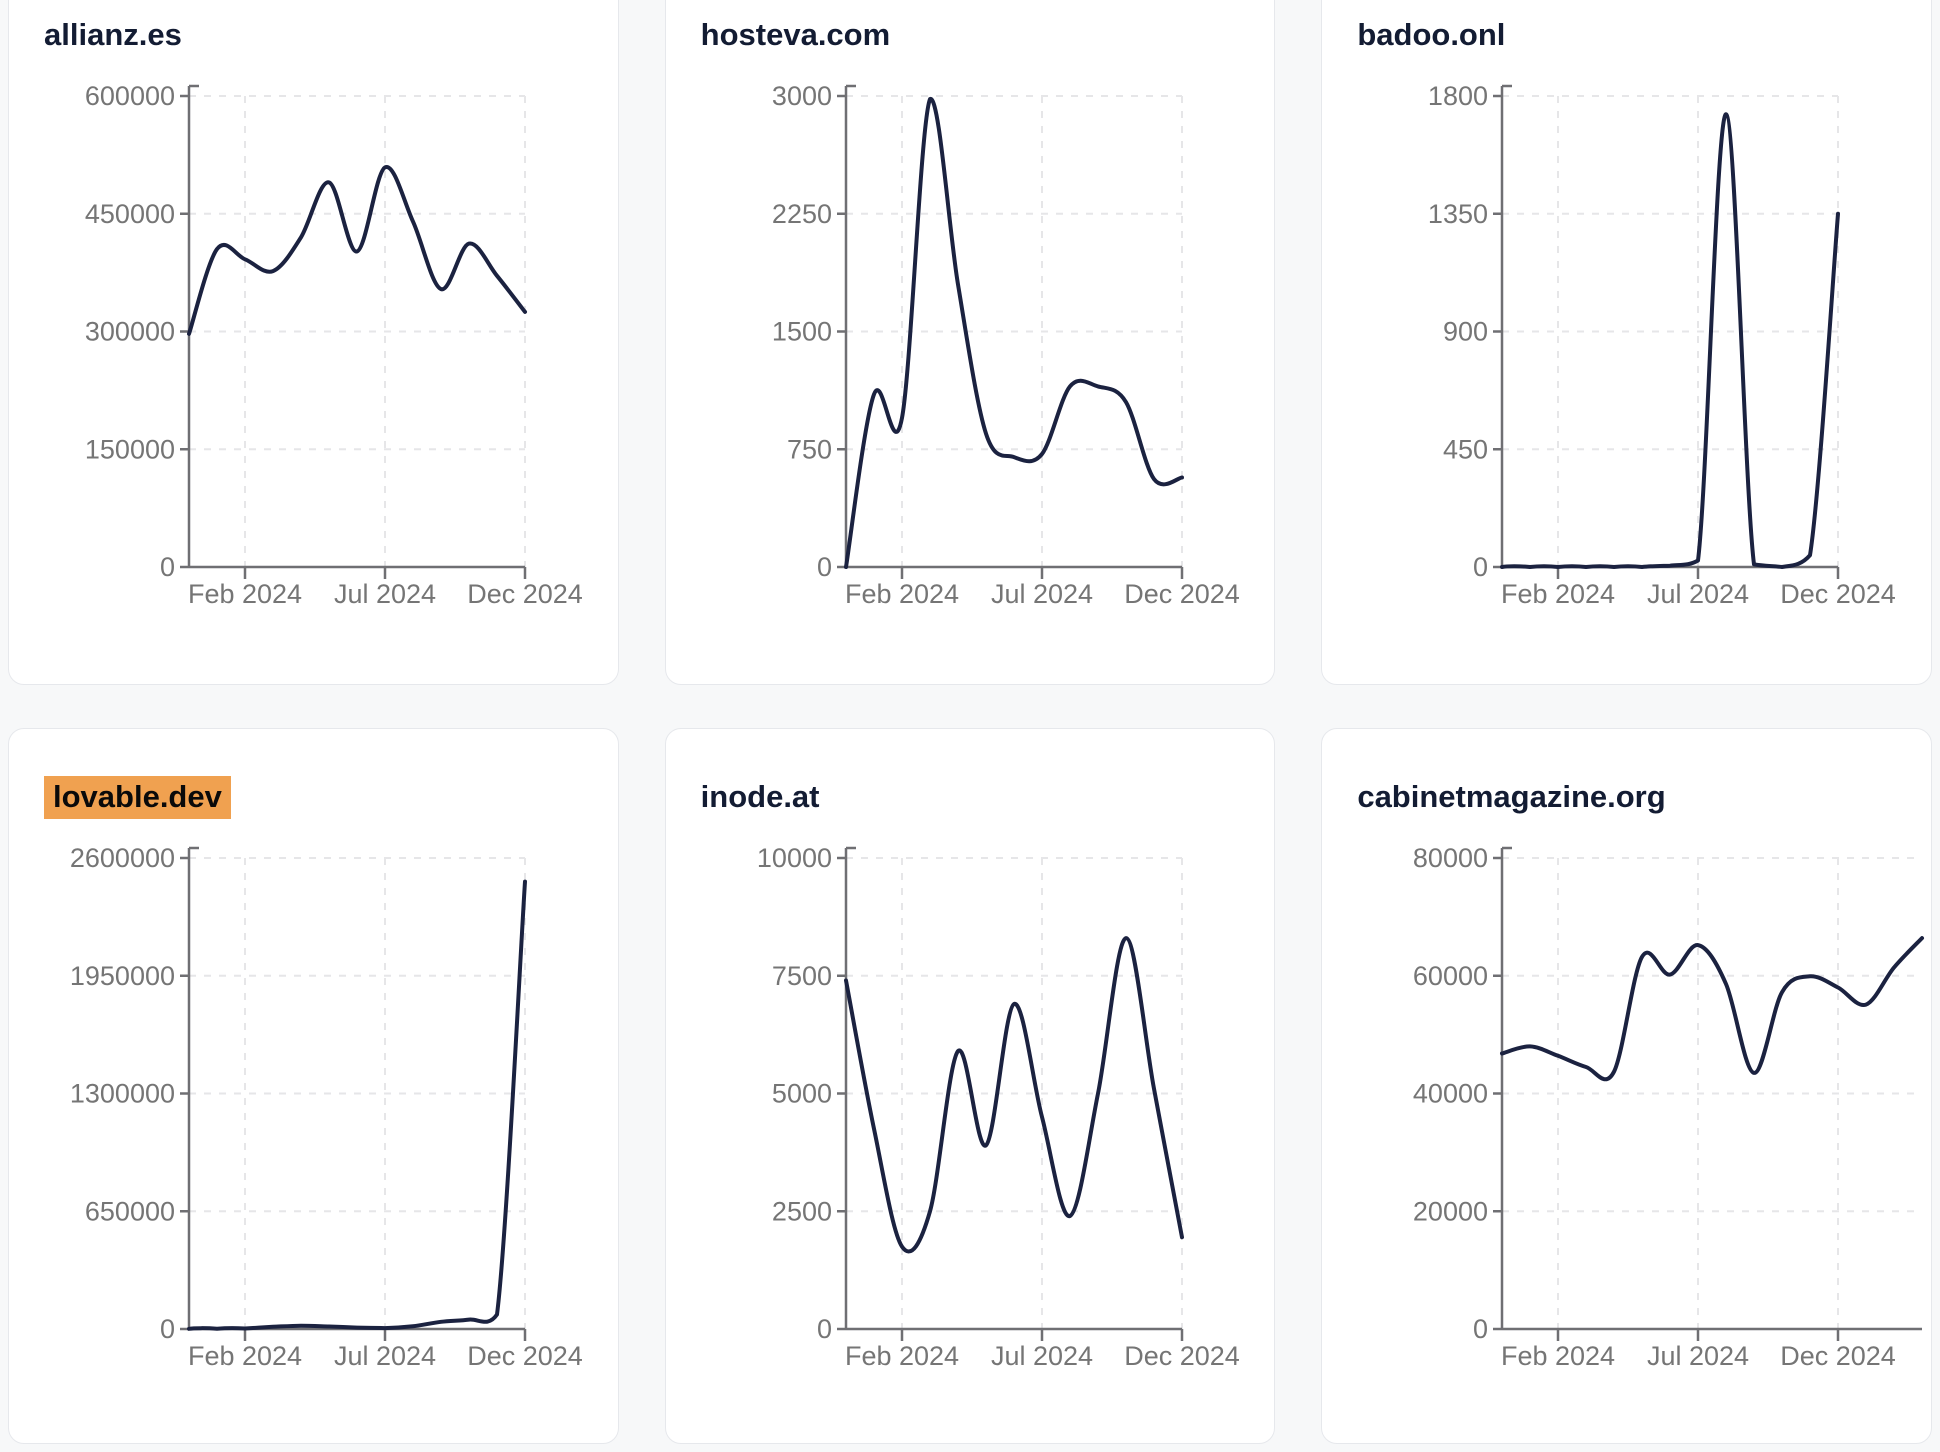  I want to click on svg-text: 150000, so click(130, 449).